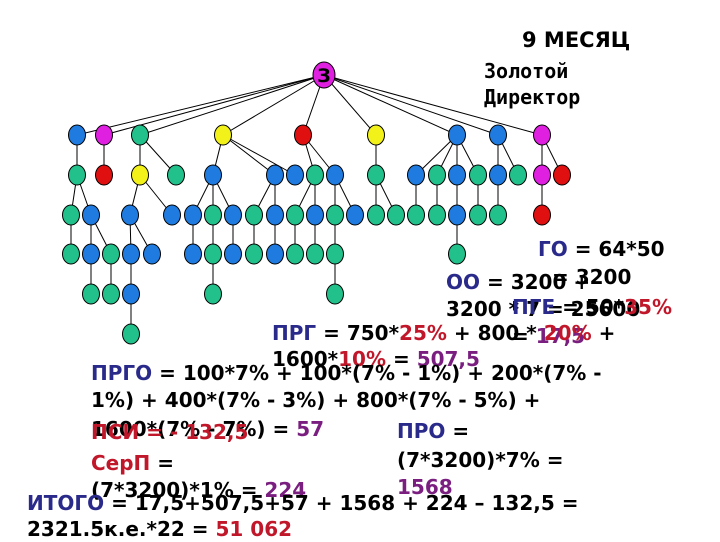 The image size is (720, 542). Describe the element at coordinates (576, 40) in the screenshot. I see `month-title: 9 МЕСЯЦ` at that location.